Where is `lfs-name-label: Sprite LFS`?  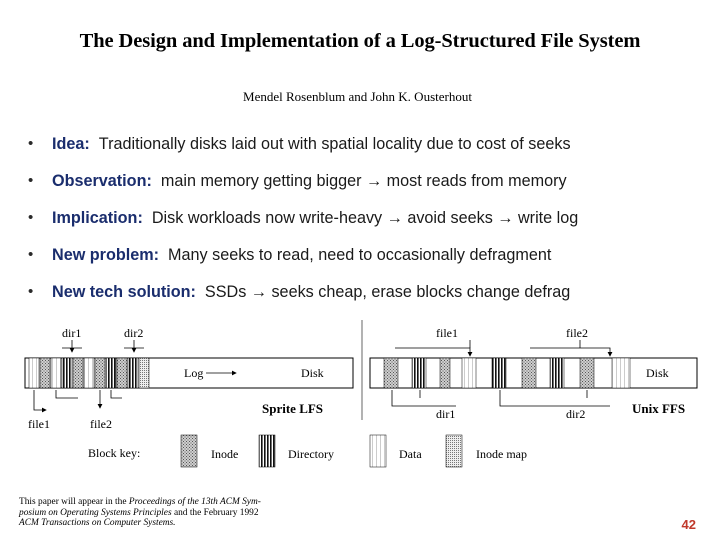 lfs-name-label: Sprite LFS is located at coordinates (292, 408).